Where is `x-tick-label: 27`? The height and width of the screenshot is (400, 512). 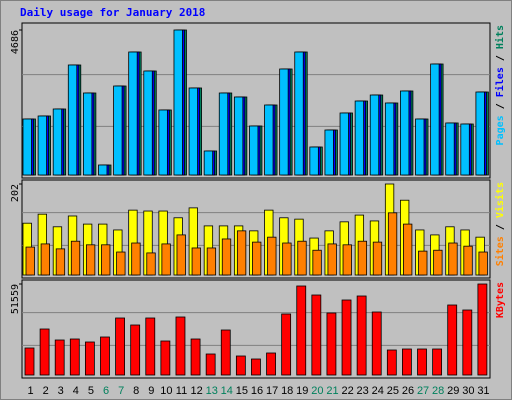 x-tick-label: 27 is located at coordinates (423, 391).